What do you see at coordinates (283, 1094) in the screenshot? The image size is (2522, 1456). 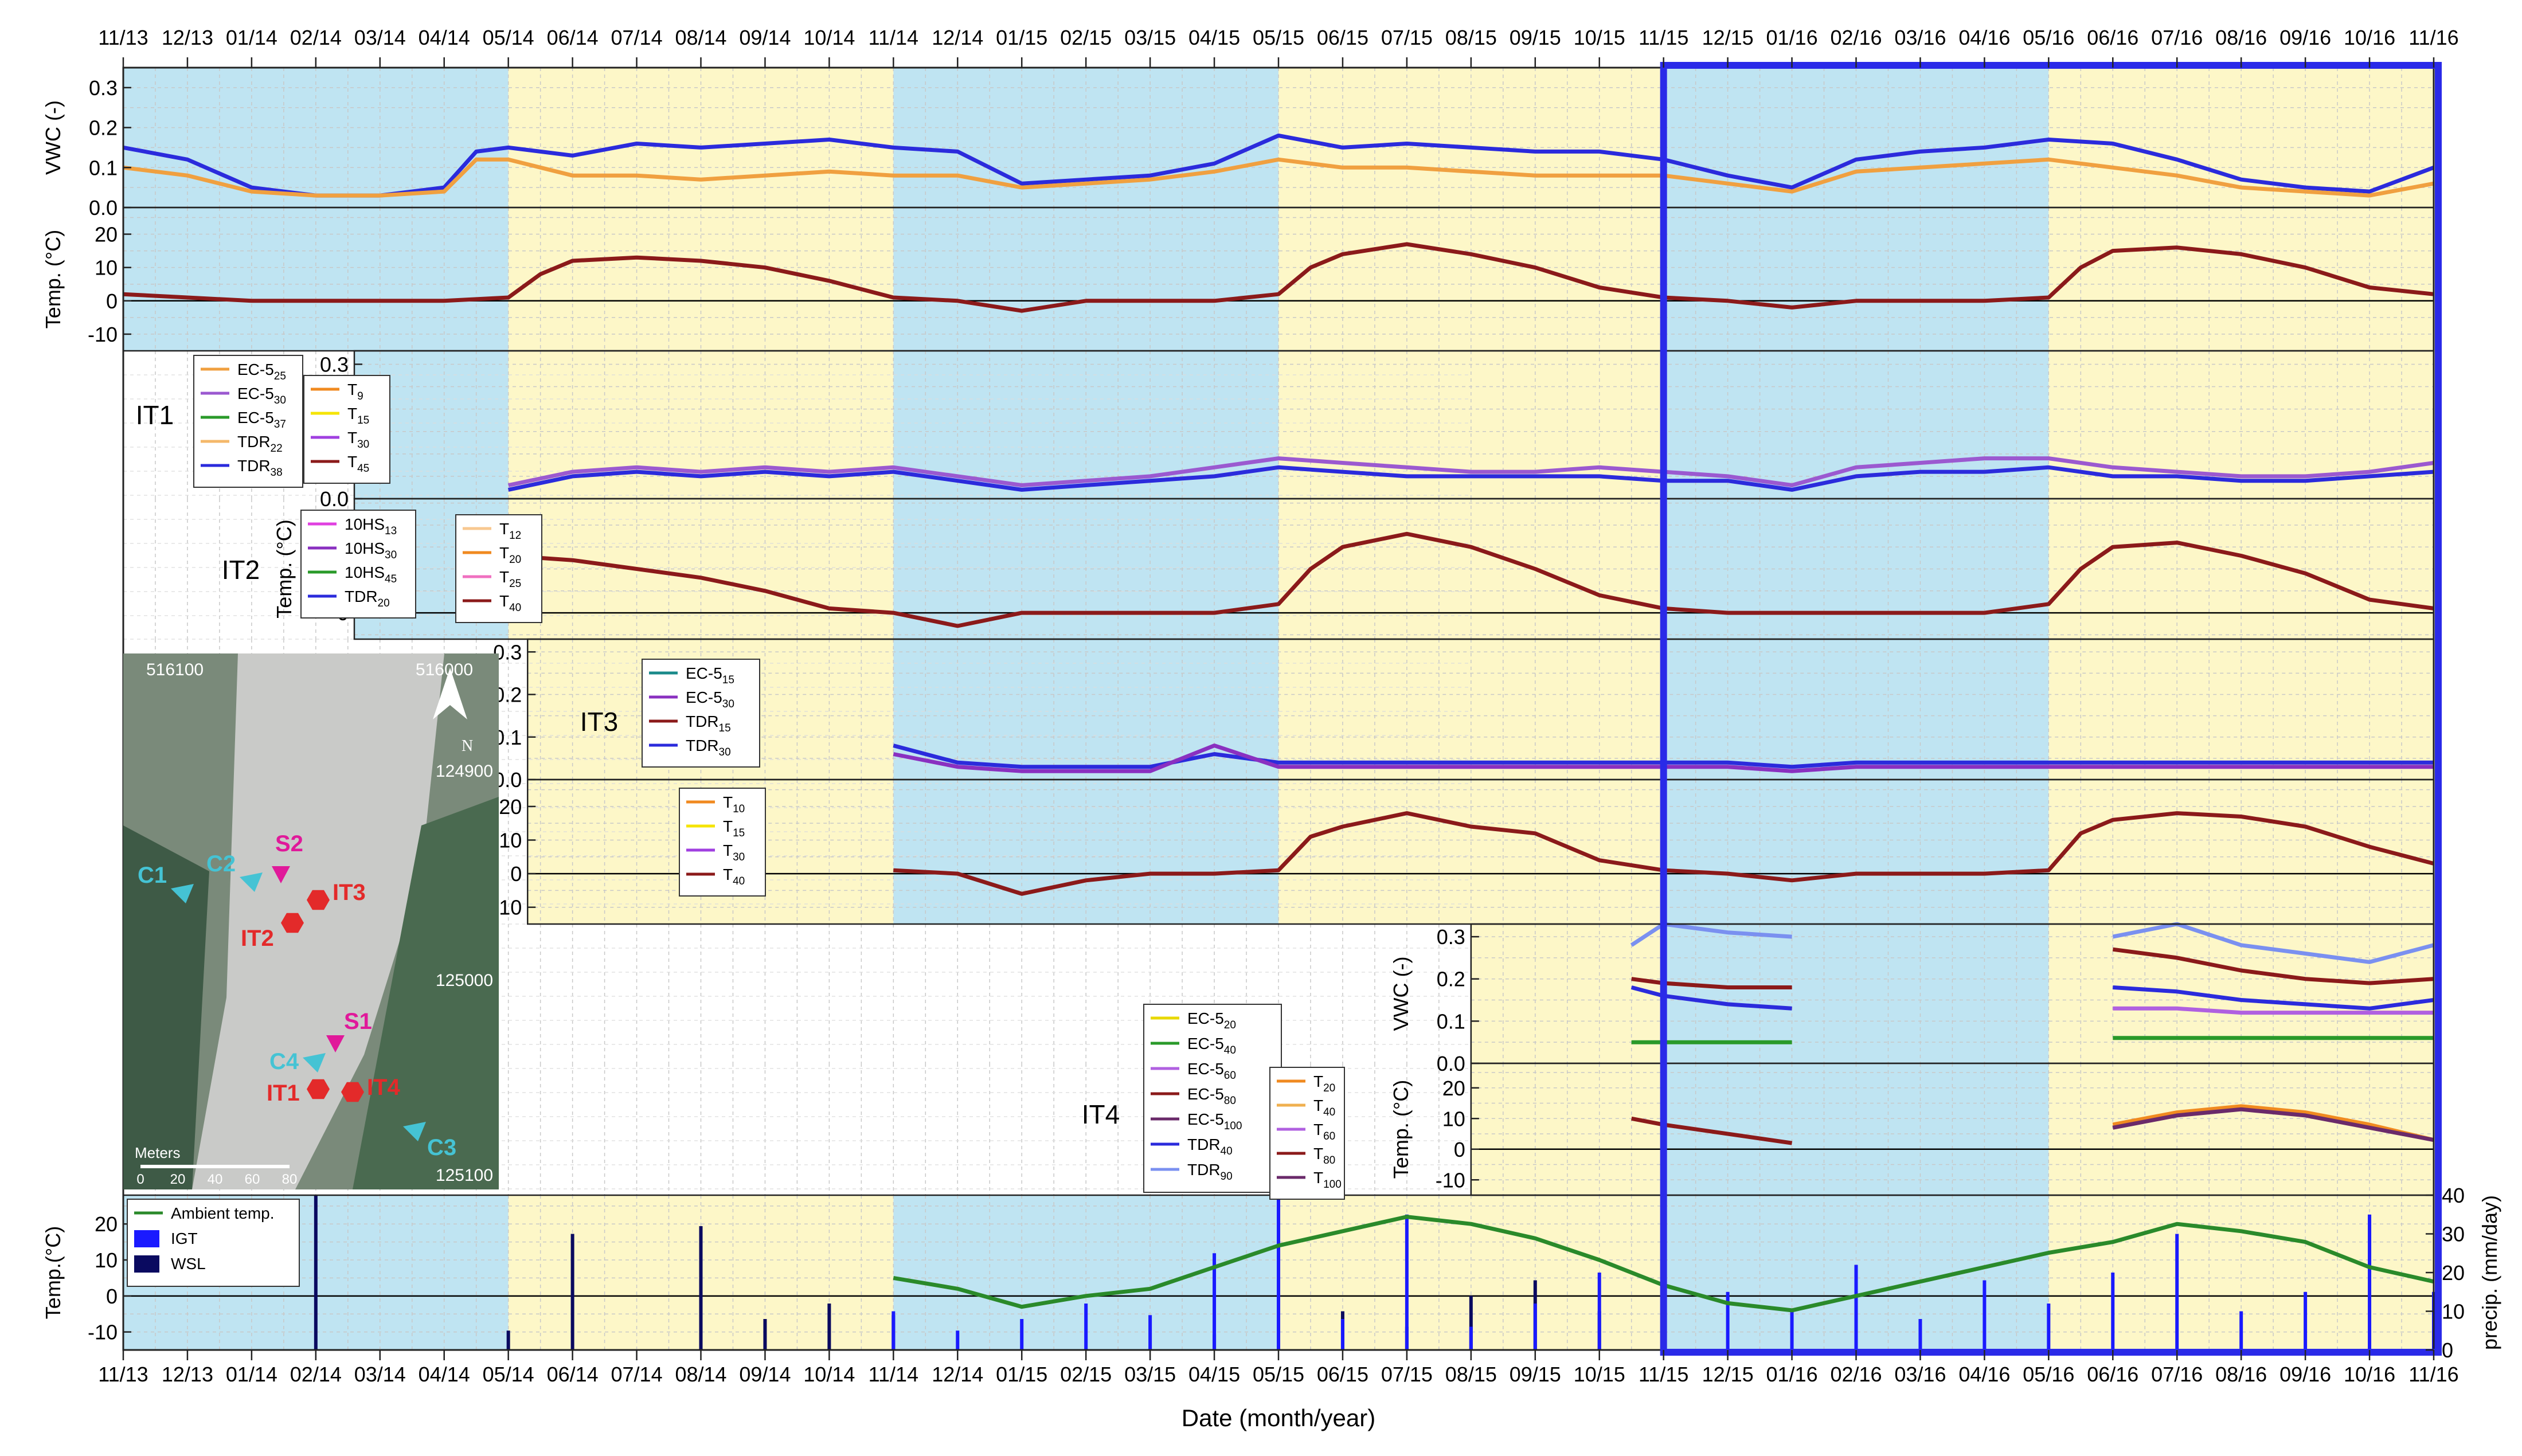 I see `map-point-label: IT1` at bounding box center [283, 1094].